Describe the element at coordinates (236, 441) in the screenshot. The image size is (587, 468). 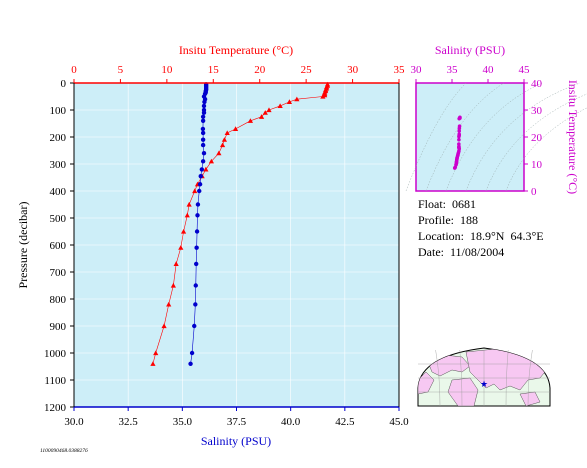
I see `bottom-axis-title: Salinity (PSU)` at that location.